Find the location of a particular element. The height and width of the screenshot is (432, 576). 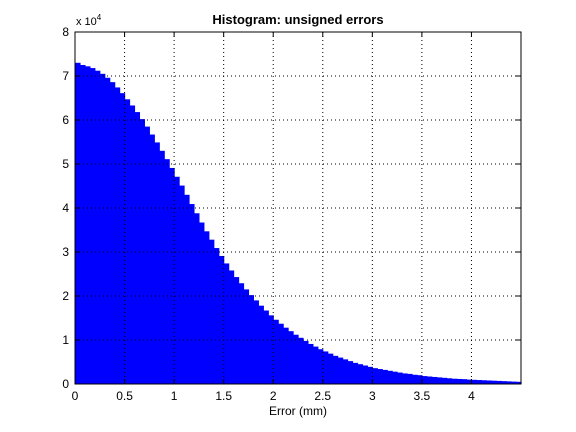

y-tick-label: 5 is located at coordinates (65, 164).